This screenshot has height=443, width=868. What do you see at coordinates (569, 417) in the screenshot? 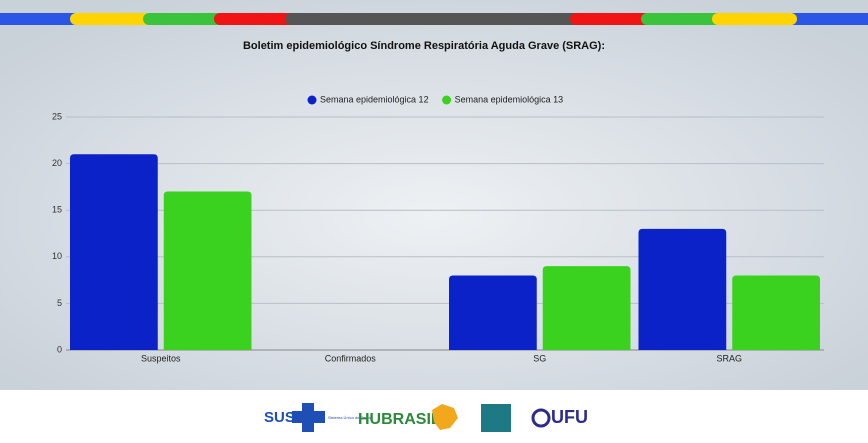
I see `logo-text: UFU` at bounding box center [569, 417].